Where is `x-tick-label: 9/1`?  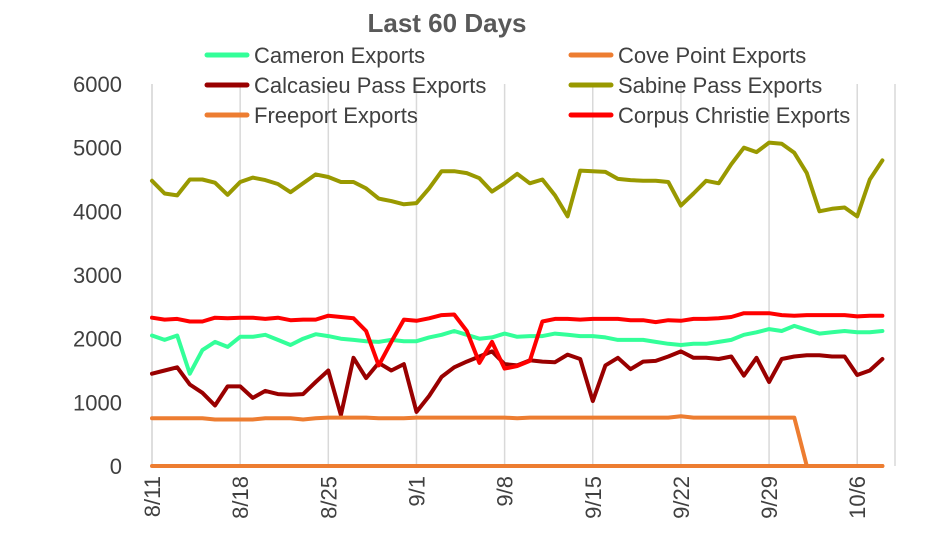 x-tick-label: 9/1 is located at coordinates (416, 491).